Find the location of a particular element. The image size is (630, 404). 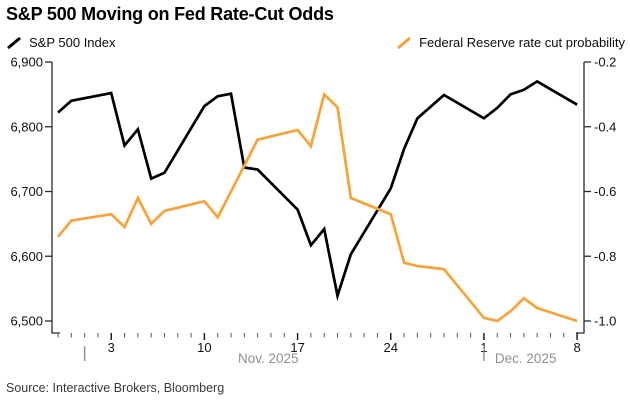

right-axis-tick-label: -0.8 is located at coordinates (605, 256).